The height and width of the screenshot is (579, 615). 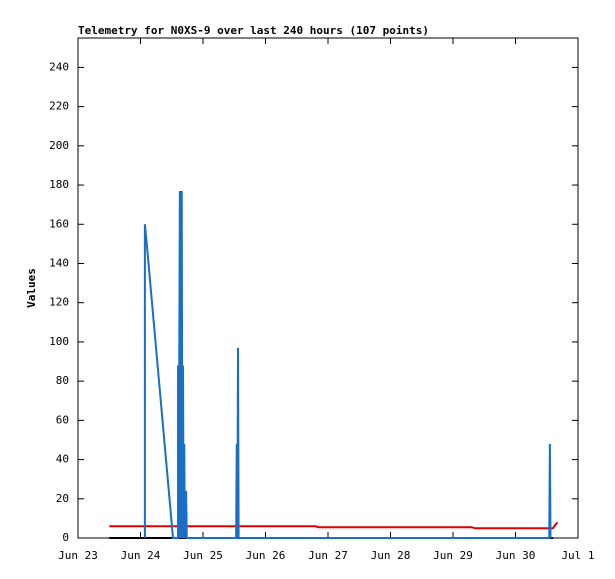 I want to click on y-tick-label: 200, so click(x=59, y=145).